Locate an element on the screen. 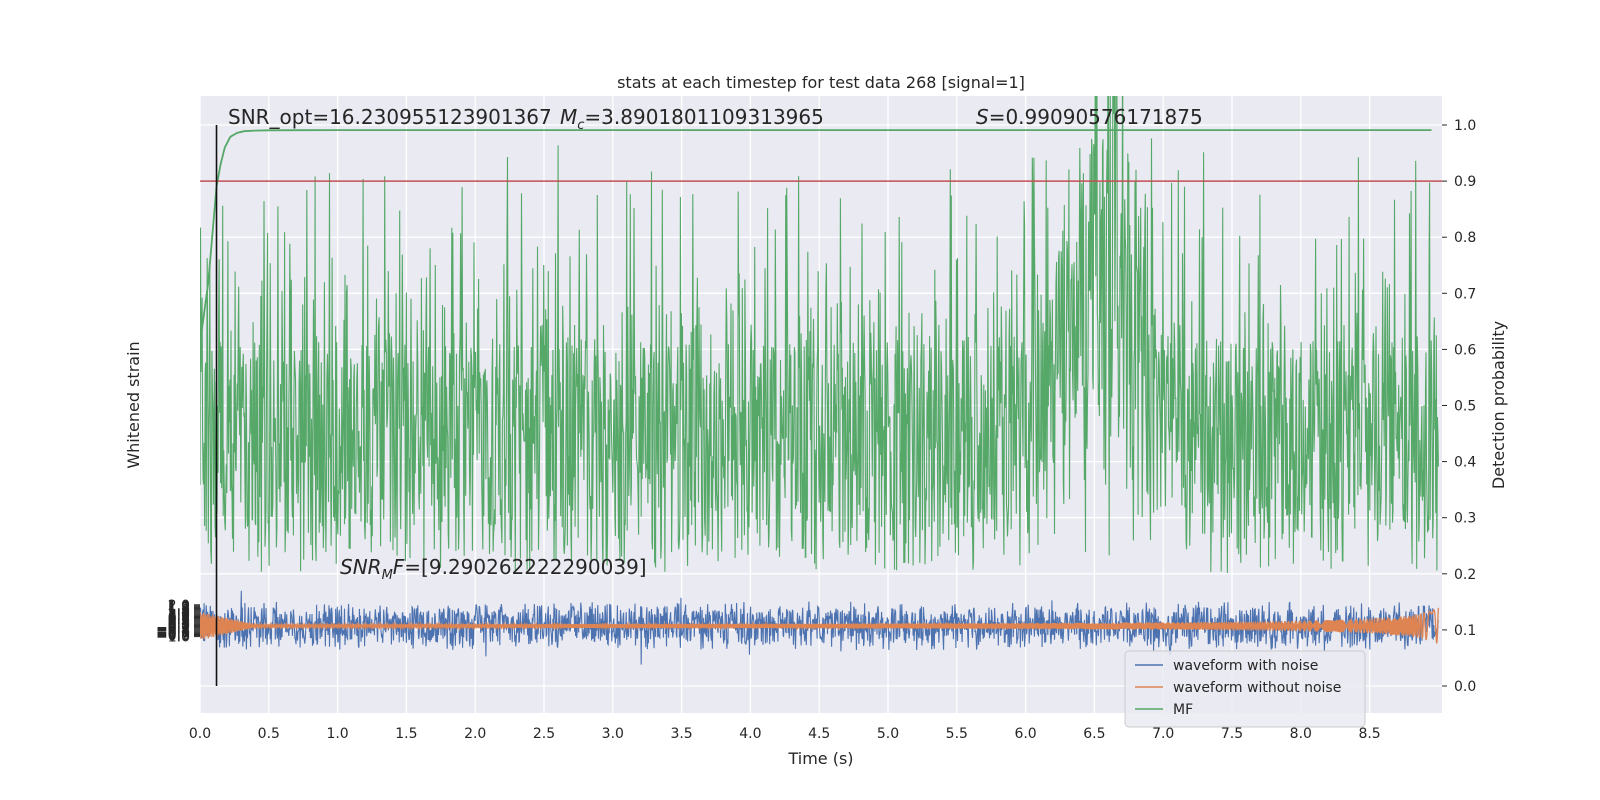  right-tick-label: 0.2 is located at coordinates (1465, 575).